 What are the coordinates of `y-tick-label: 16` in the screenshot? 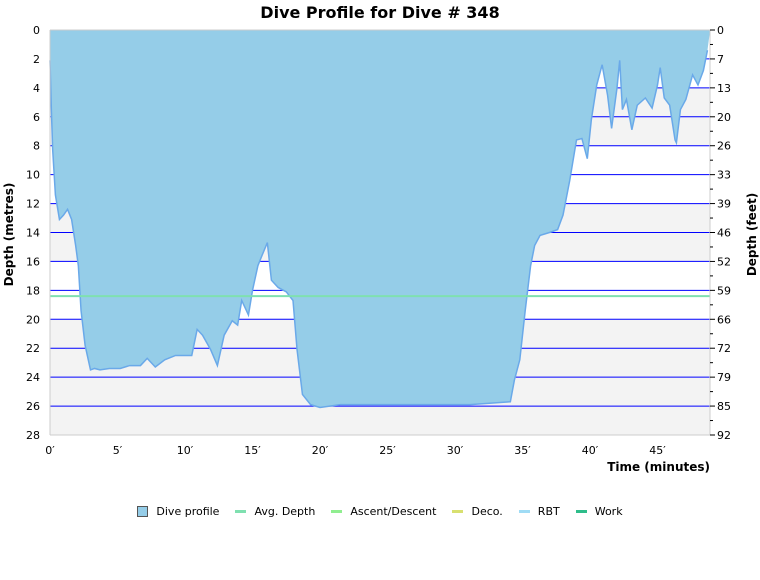 It's located at (33, 261).